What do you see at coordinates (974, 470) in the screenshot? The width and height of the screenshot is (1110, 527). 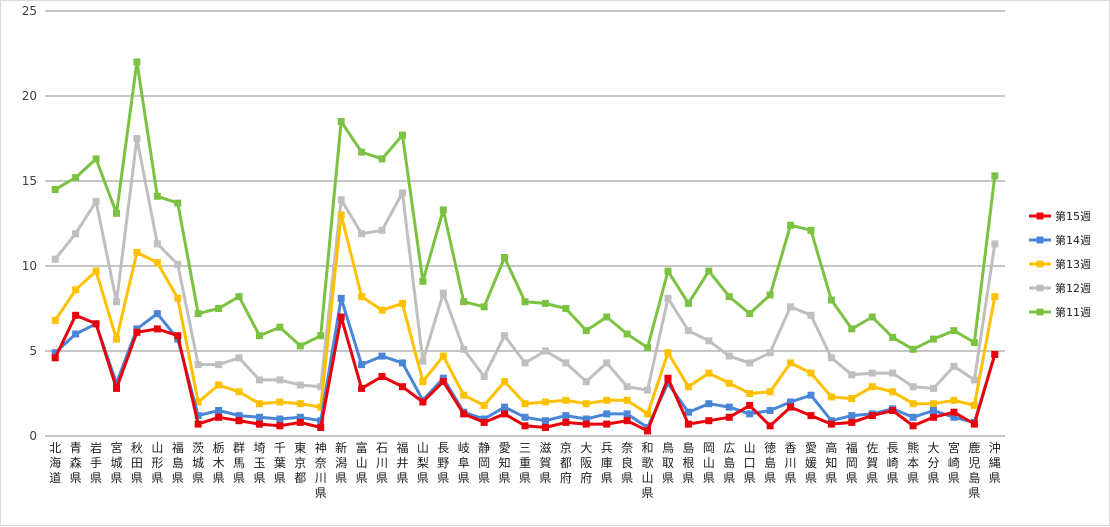 I see `x-tick-label: 鹿児島県` at bounding box center [974, 470].